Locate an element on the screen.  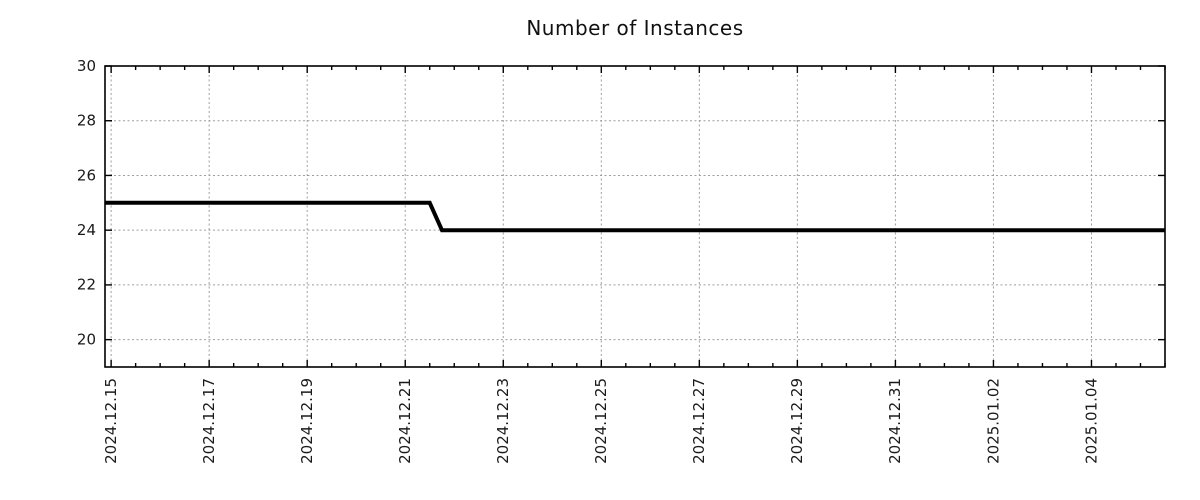
x-tick-label: 2024.12.23 is located at coordinates (503, 421).